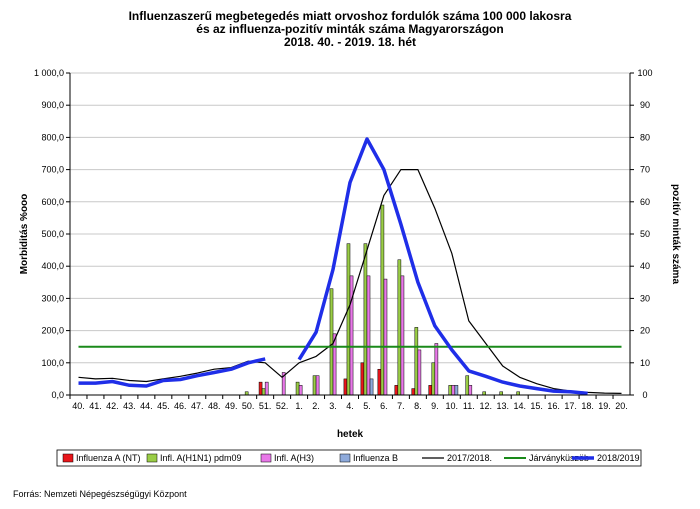  What do you see at coordinates (675, 234) in the screenshot?
I see `y-axis-label-right: pozitív minták száma` at bounding box center [675, 234].